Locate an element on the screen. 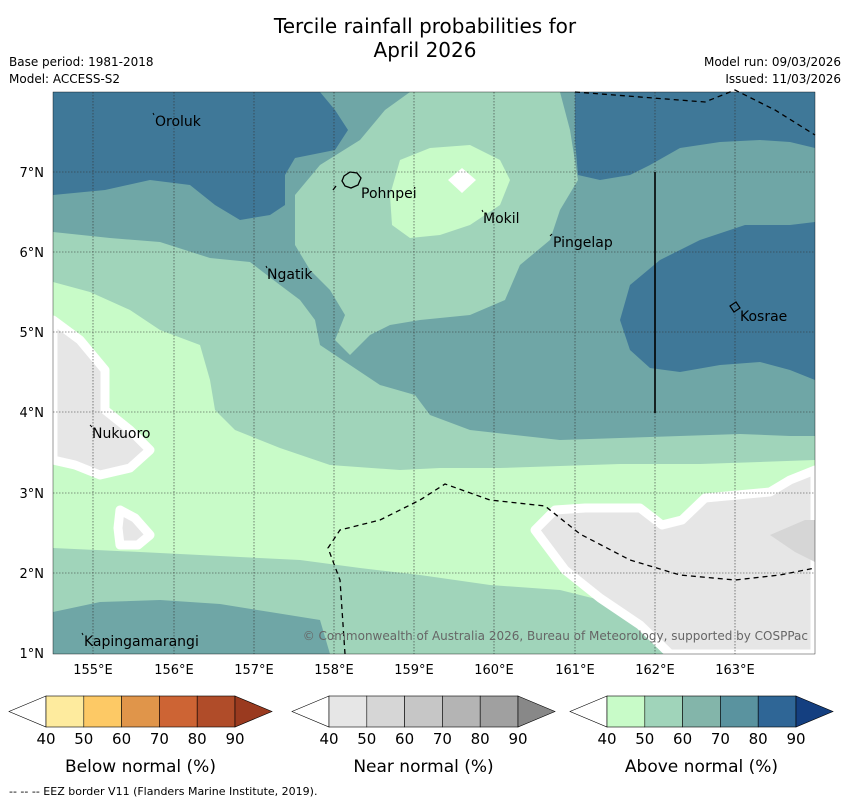 The image size is (850, 804). place-oroluk: Oroluk is located at coordinates (178, 122).